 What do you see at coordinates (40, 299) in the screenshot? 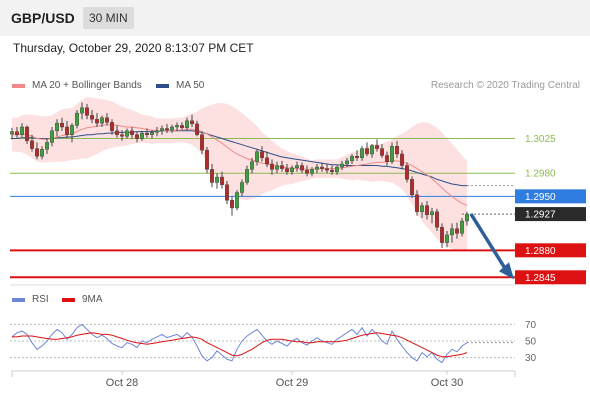
I see `legend-rsi-label: RSI` at bounding box center [40, 299].